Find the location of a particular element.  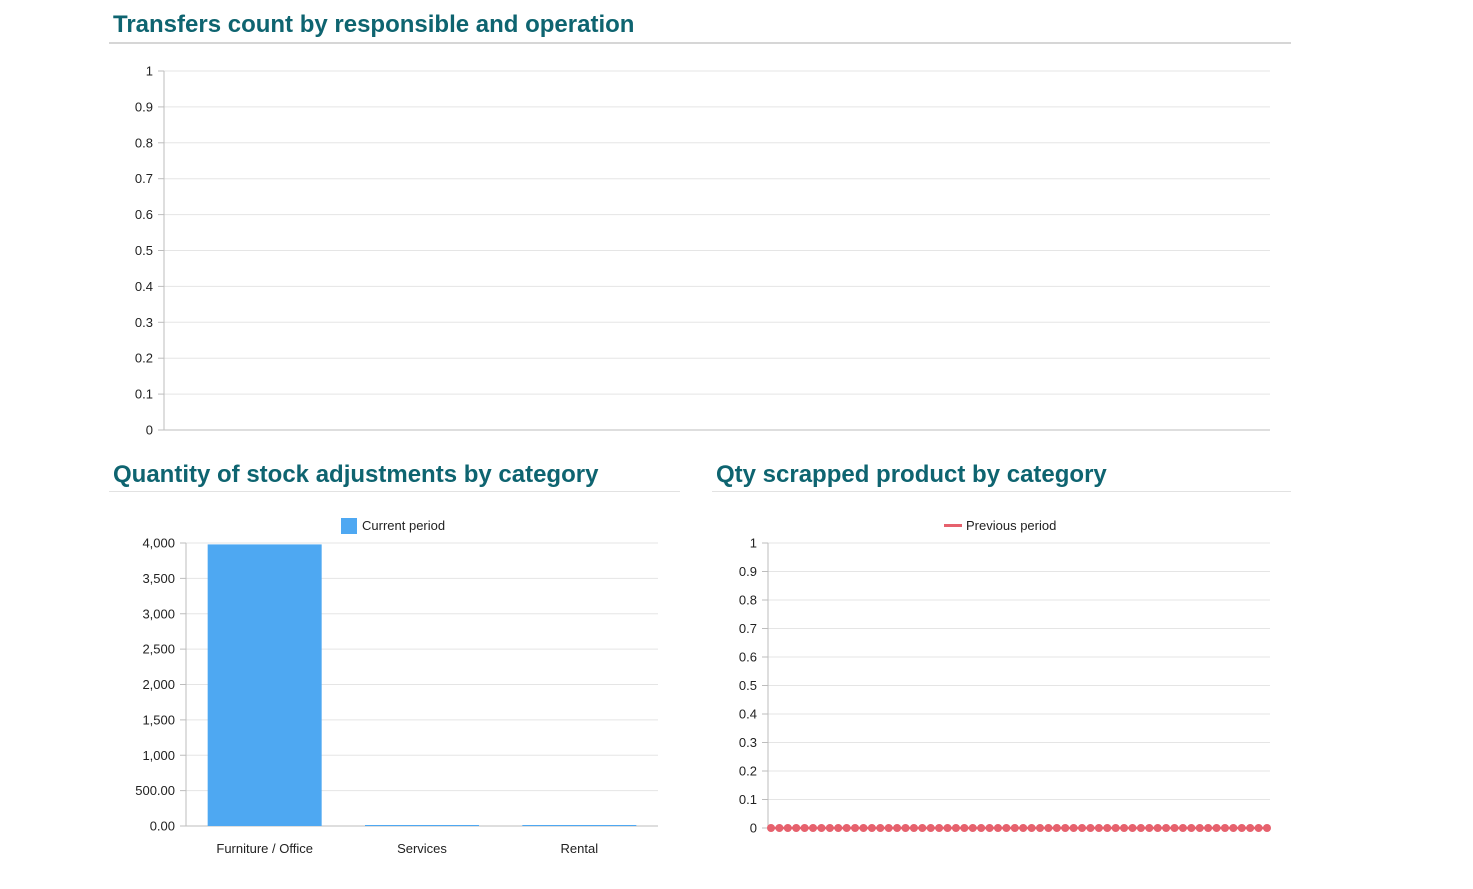

scrapped-title-divider is located at coordinates (1001, 491).